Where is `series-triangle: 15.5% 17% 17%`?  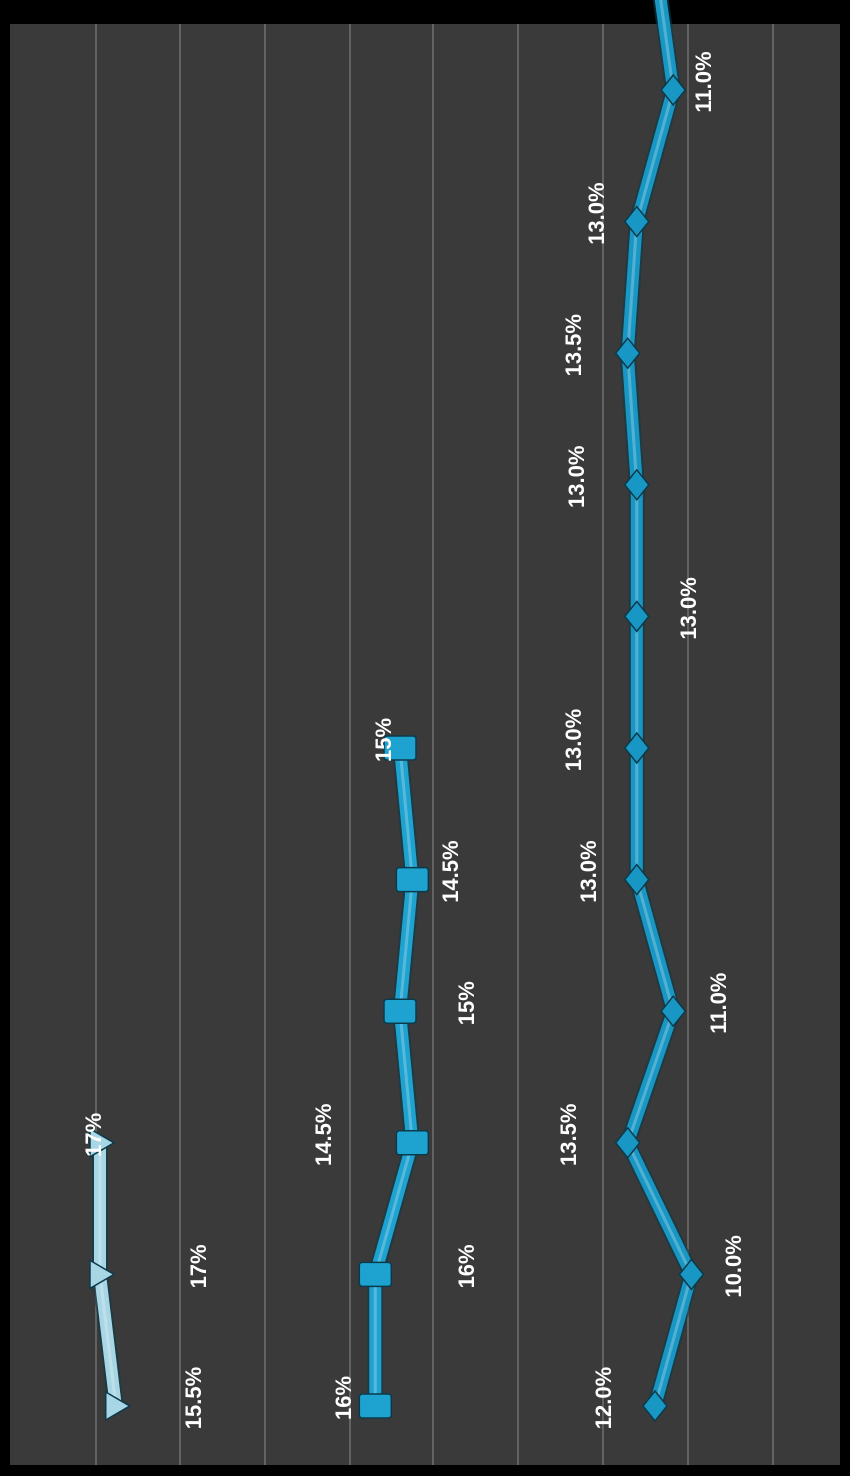 series-triangle: 15.5% 17% 17% is located at coordinates (146, 1271).